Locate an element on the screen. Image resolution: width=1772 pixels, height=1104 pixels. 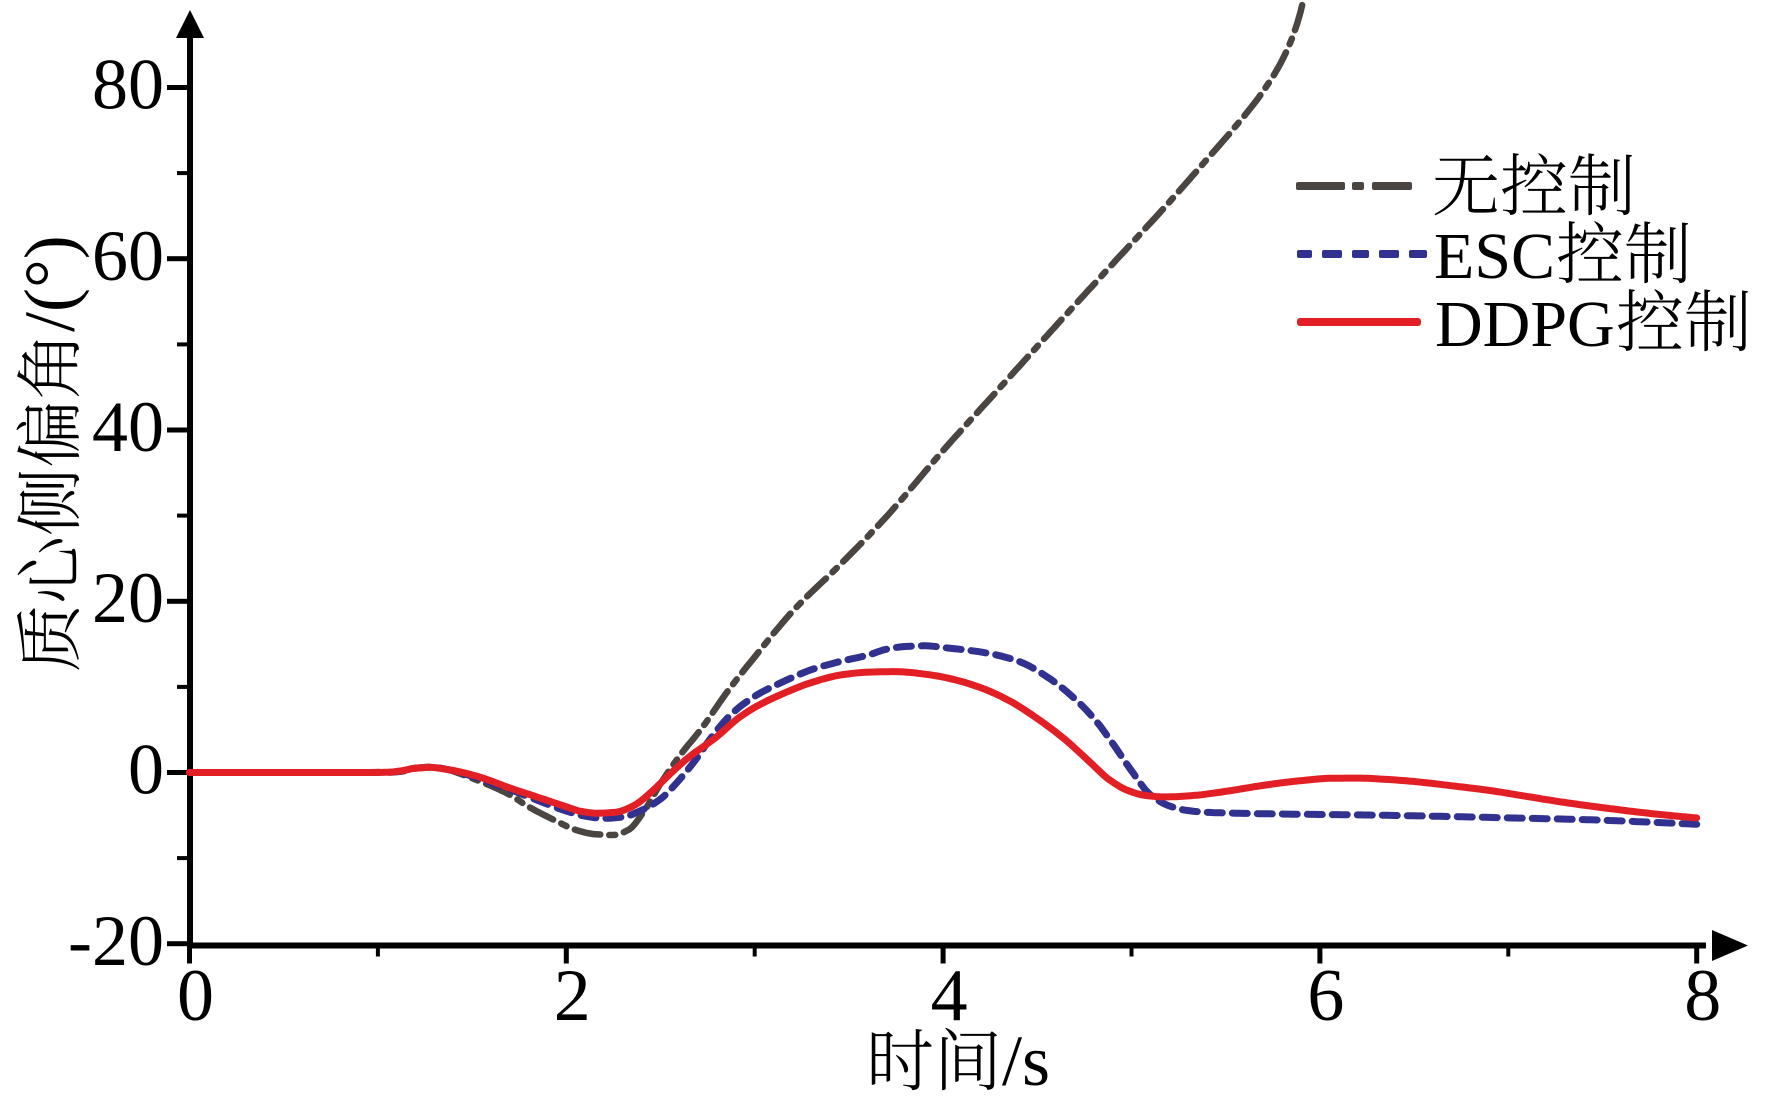
svg-text: DDPG is located at coordinates (1525, 324).